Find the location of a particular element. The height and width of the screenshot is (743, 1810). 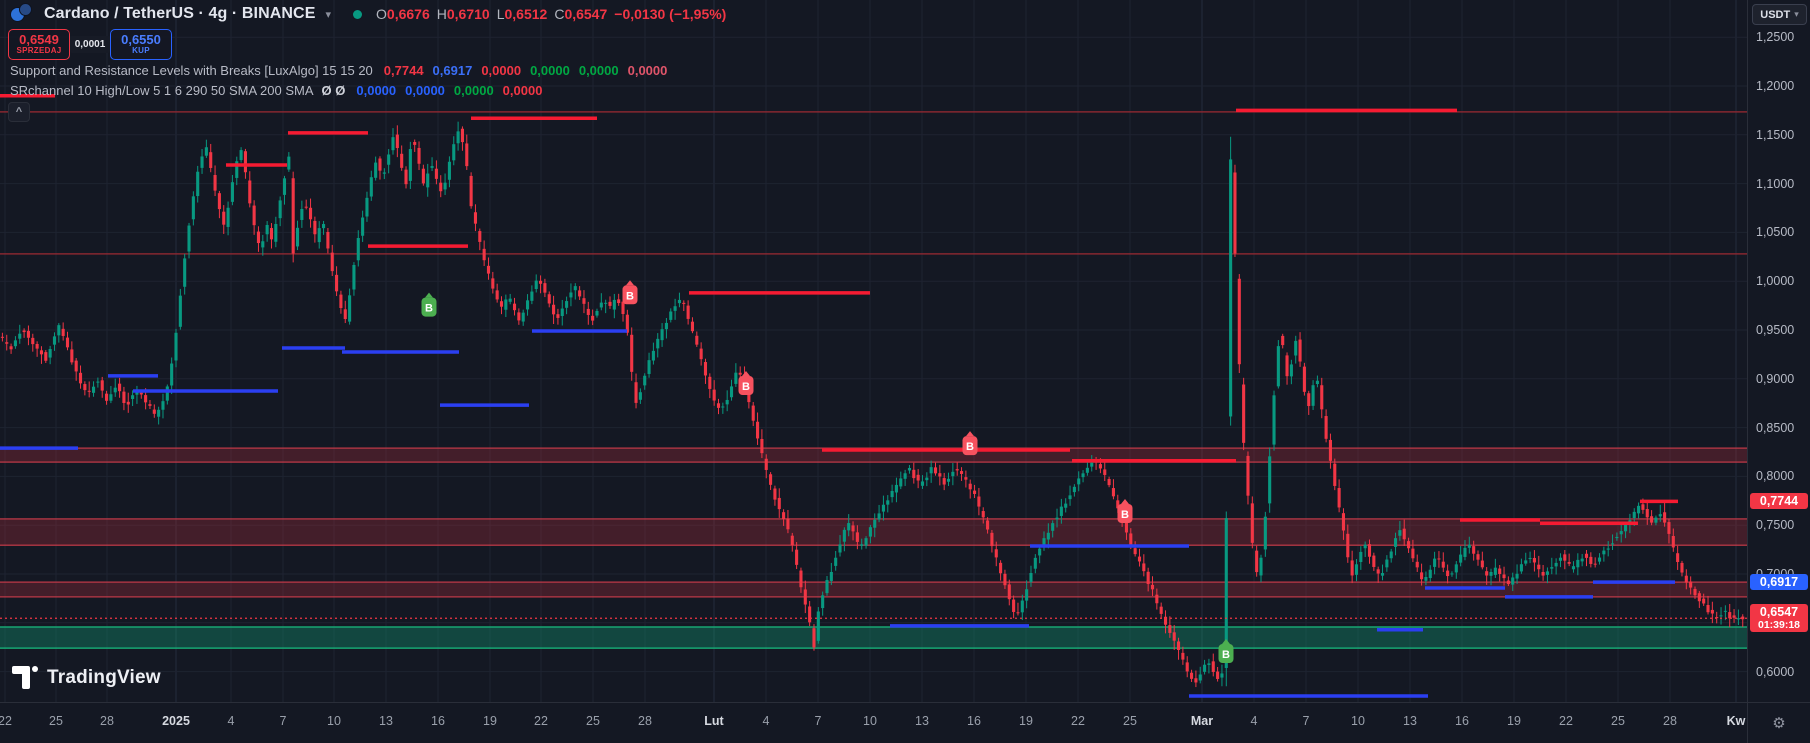

chevron-down-icon: ▾ is located at coordinates (328, 14).